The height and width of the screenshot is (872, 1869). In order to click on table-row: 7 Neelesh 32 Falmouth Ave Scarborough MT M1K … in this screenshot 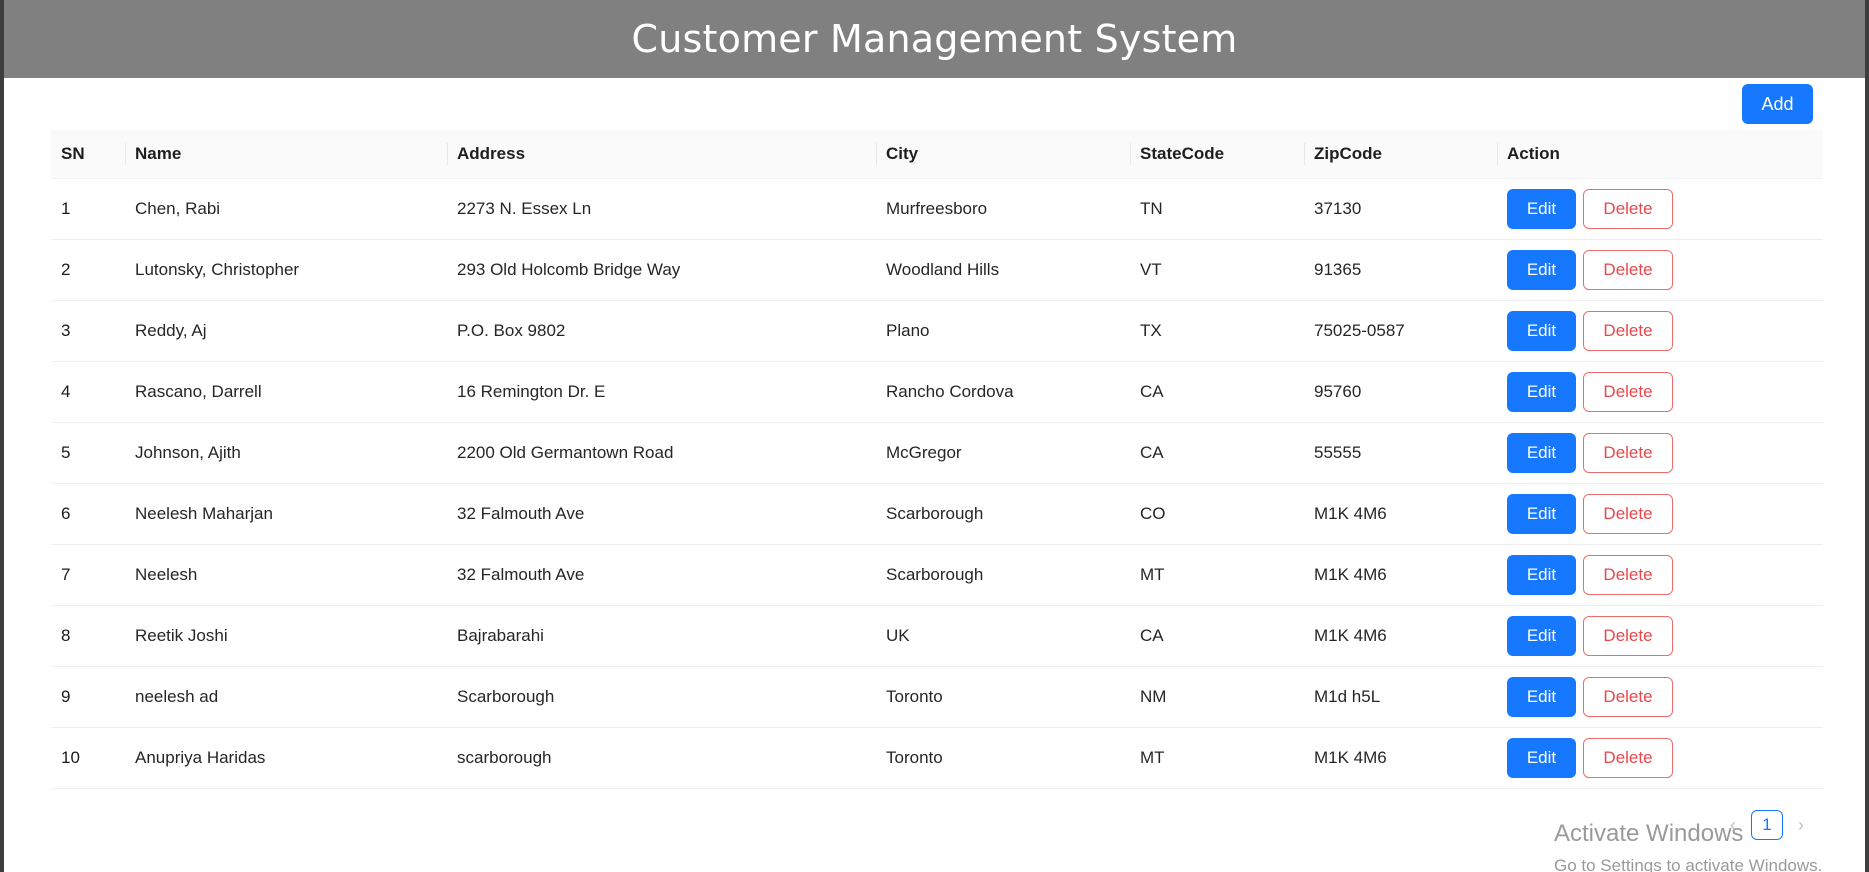, I will do `click(937, 575)`.